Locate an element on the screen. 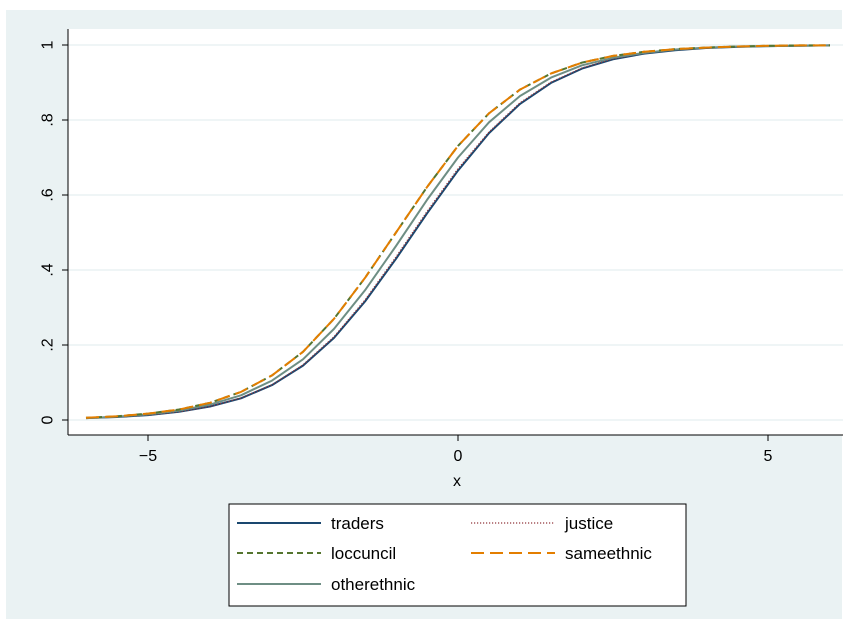 The height and width of the screenshot is (625, 848). y-tick-label-1: .2 is located at coordinates (48, 344).